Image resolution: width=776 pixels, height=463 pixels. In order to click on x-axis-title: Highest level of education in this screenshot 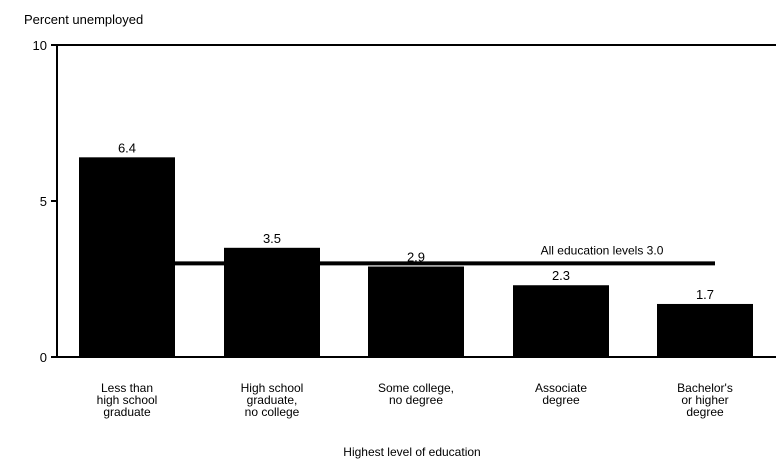, I will do `click(411, 452)`.